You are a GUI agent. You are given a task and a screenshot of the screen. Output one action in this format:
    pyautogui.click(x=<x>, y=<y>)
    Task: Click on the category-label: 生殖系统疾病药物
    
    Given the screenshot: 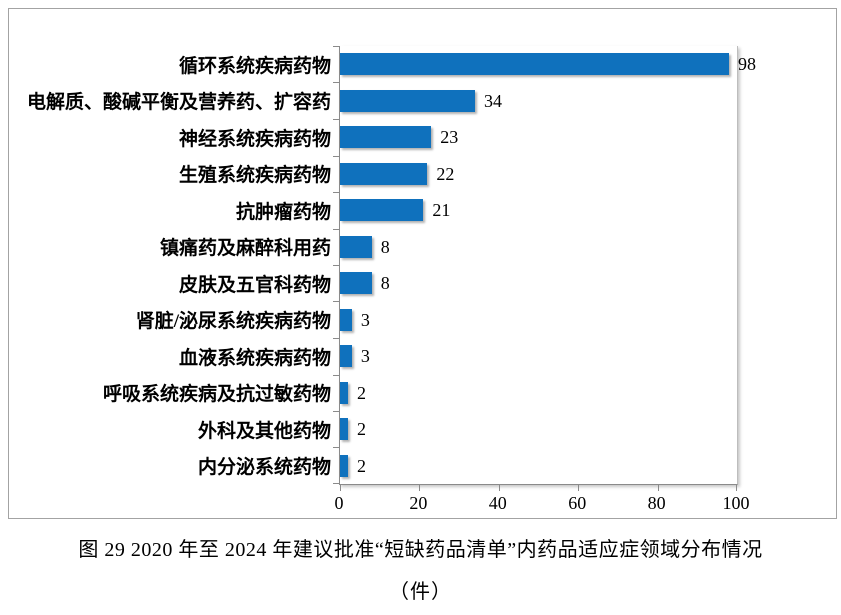 What is the action you would take?
    pyautogui.click(x=254, y=176)
    